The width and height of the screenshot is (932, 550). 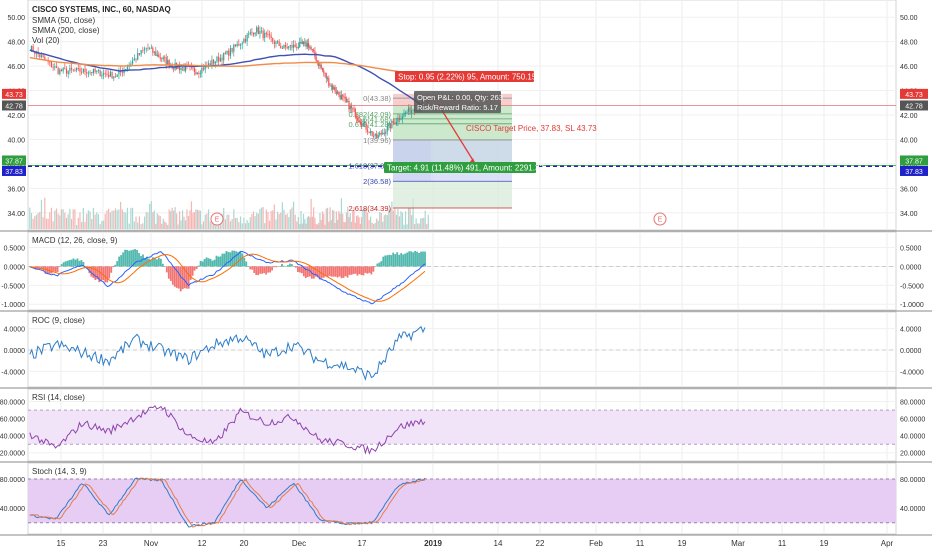 What do you see at coordinates (466, 76) in the screenshot?
I see `stop-badge: Stop: 0.95 (2.22%) 95, Amount: 750.15` at bounding box center [466, 76].